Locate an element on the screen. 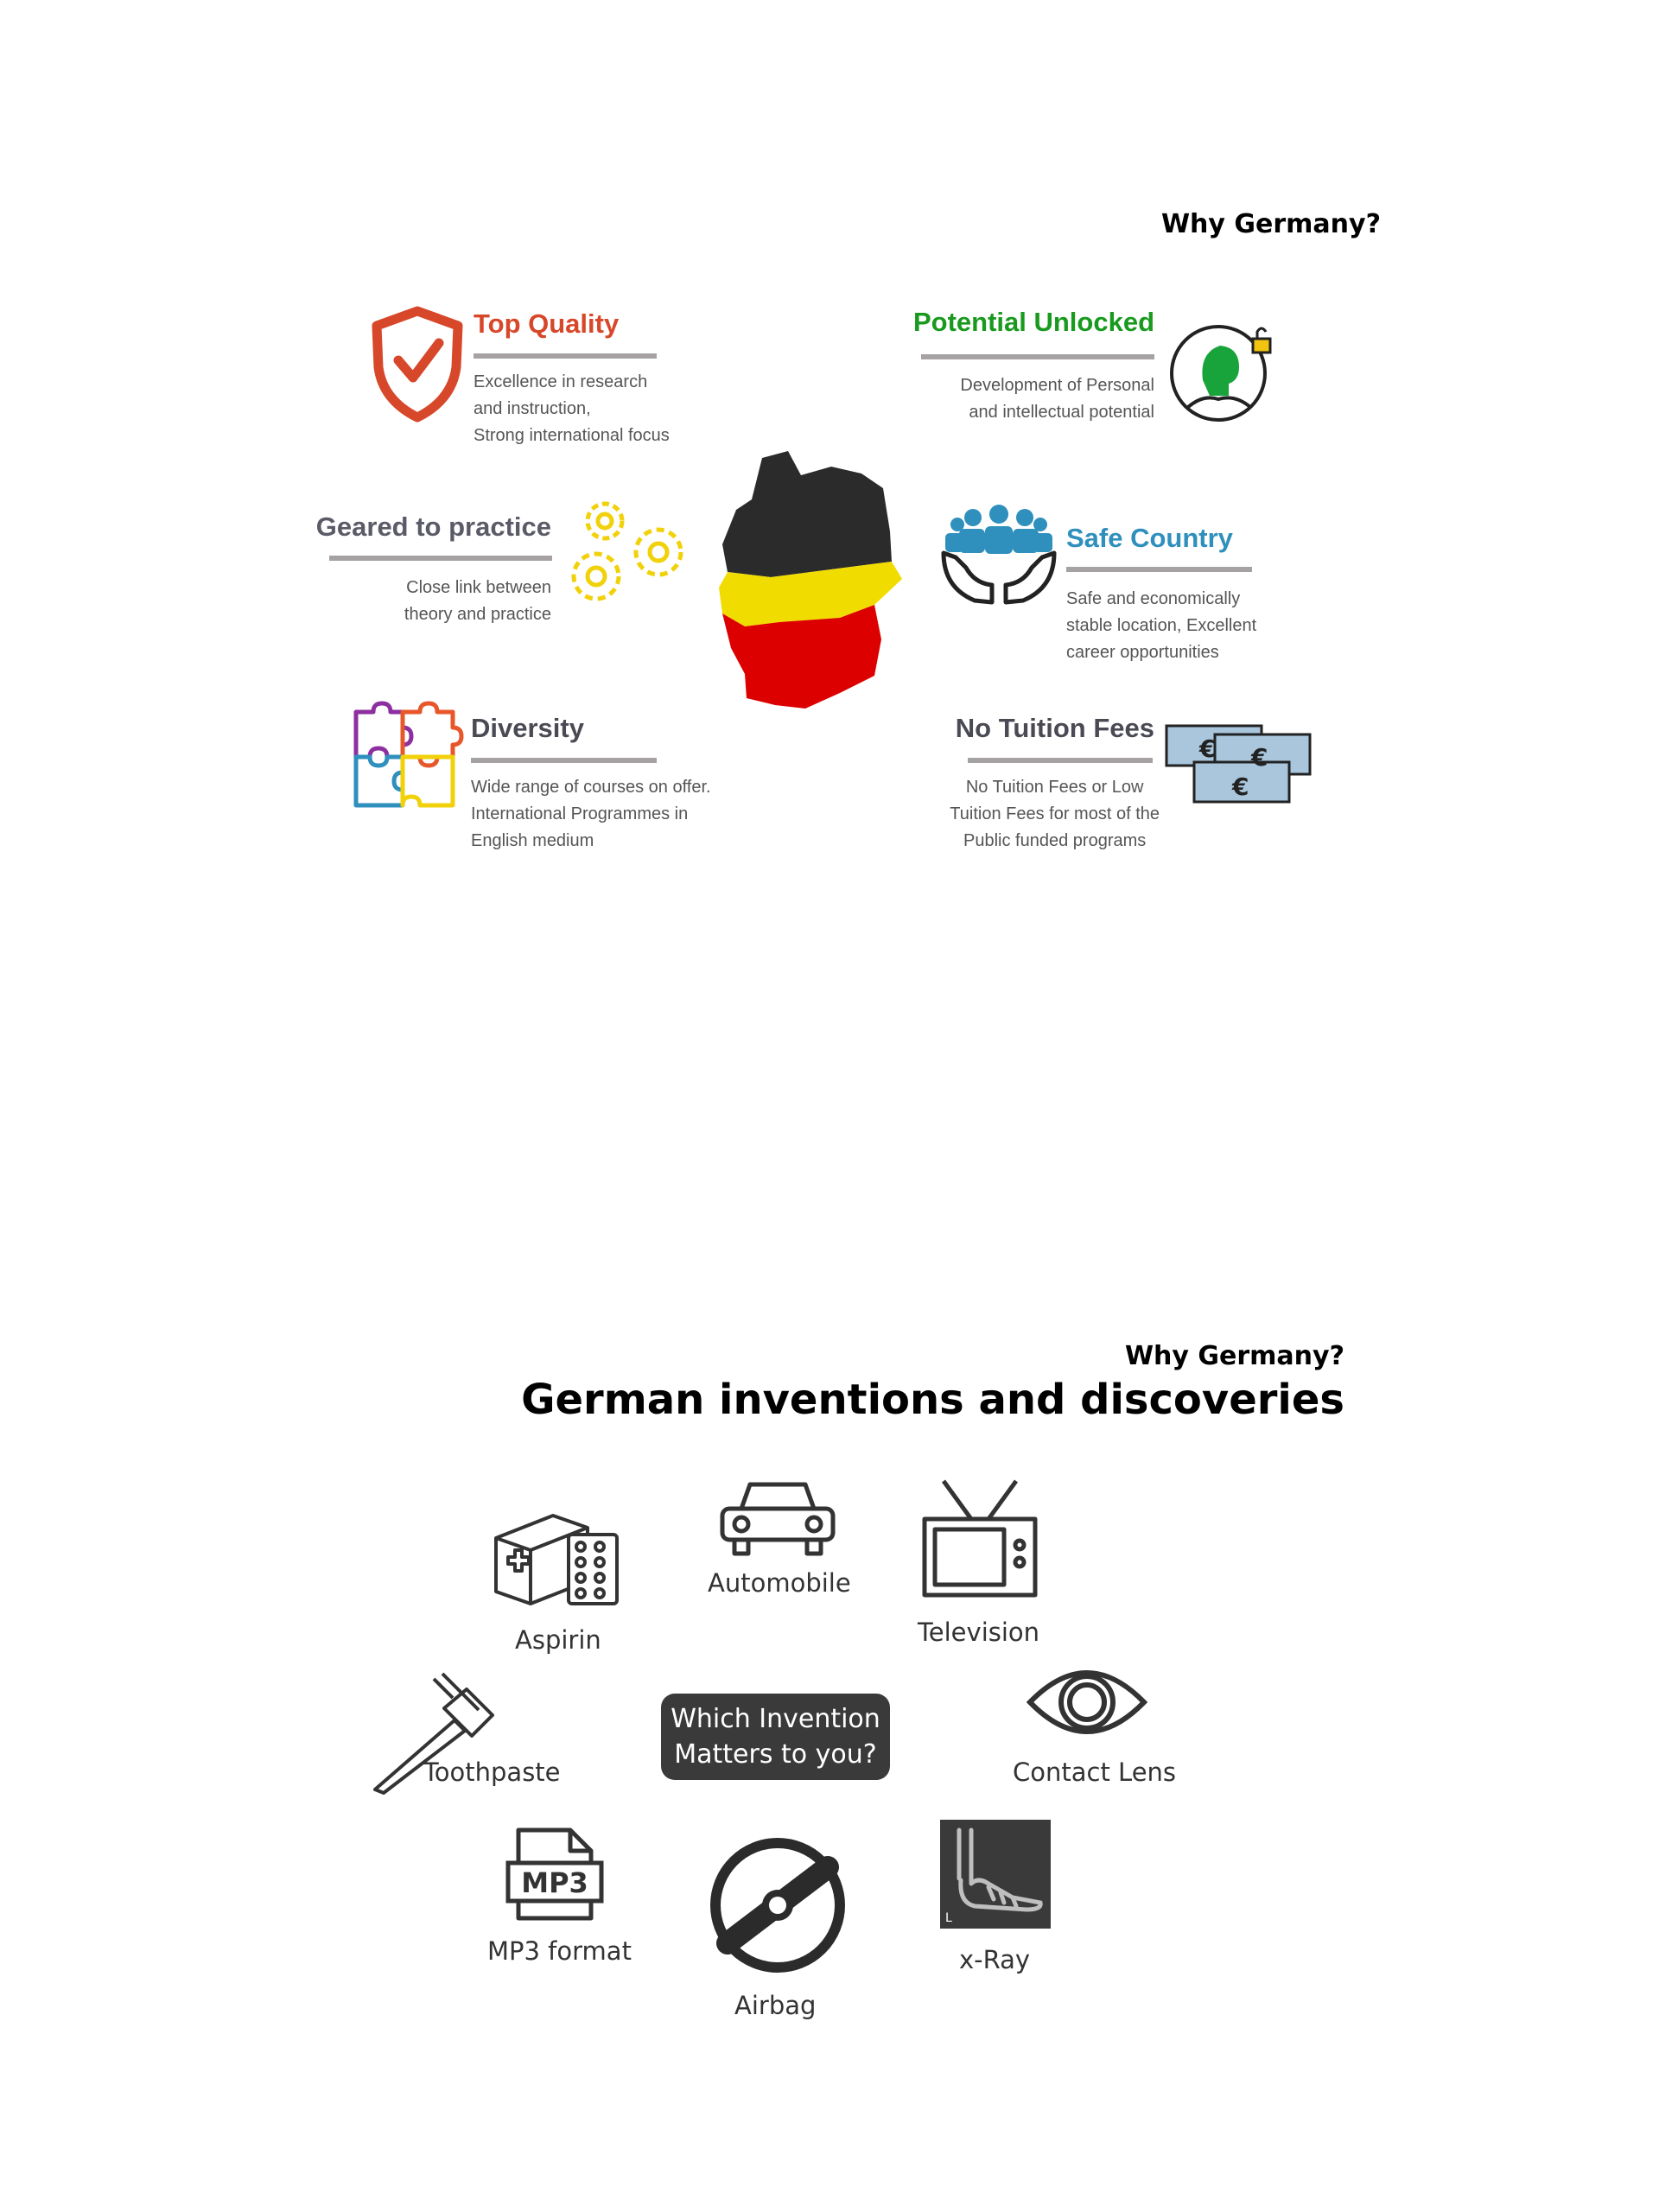 Image resolution: width=1659 pixels, height=2212 pixels. svg-text: L is located at coordinates (948, 1918).